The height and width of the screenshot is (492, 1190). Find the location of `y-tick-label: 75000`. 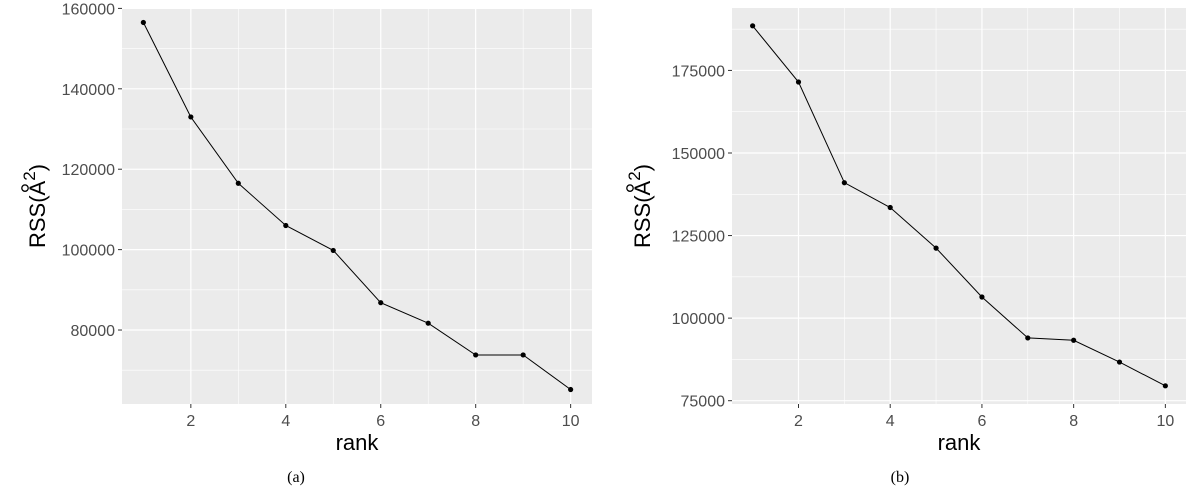

y-tick-label: 75000 is located at coordinates (703, 402).